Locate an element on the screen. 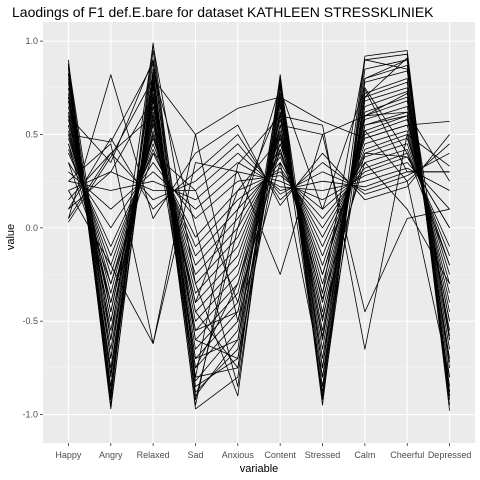 The height and width of the screenshot is (480, 480). y-tick-label: 1.0 is located at coordinates (31, 41).